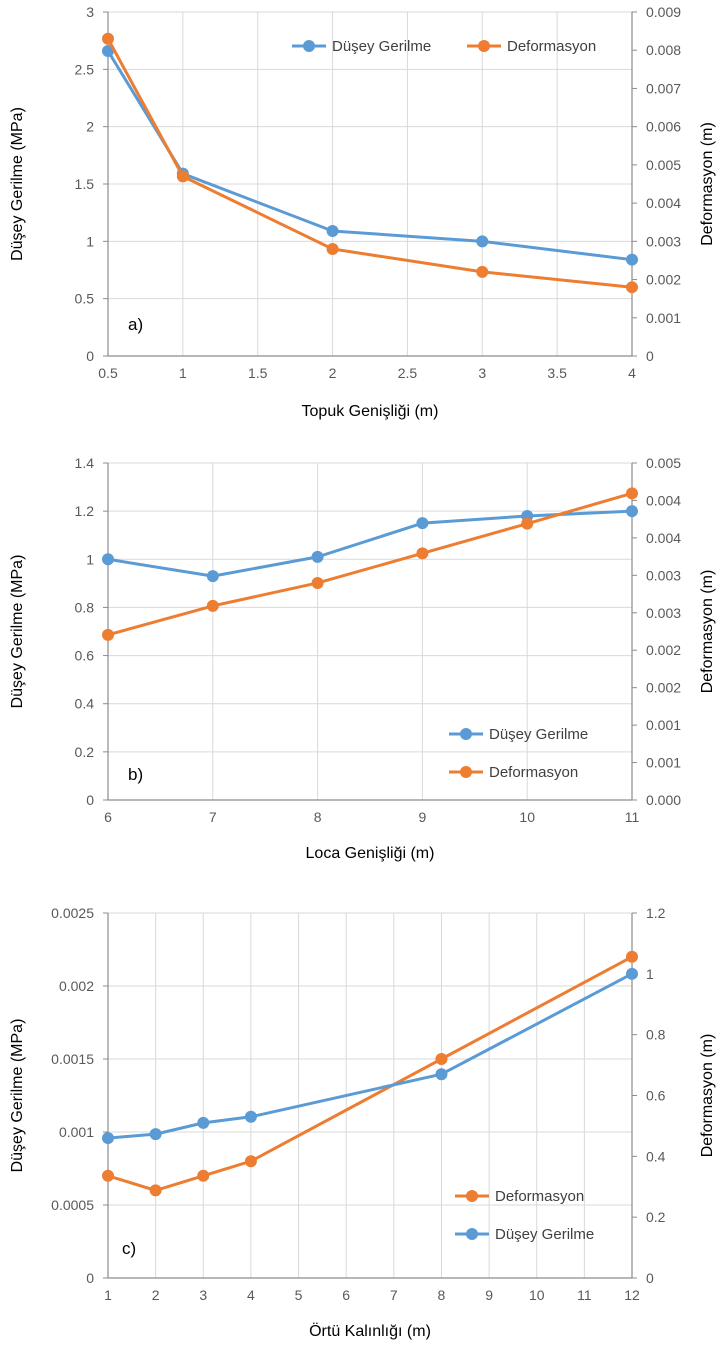 The image size is (722, 1348). I want to click on x-tick-label: 12, so click(632, 1295).